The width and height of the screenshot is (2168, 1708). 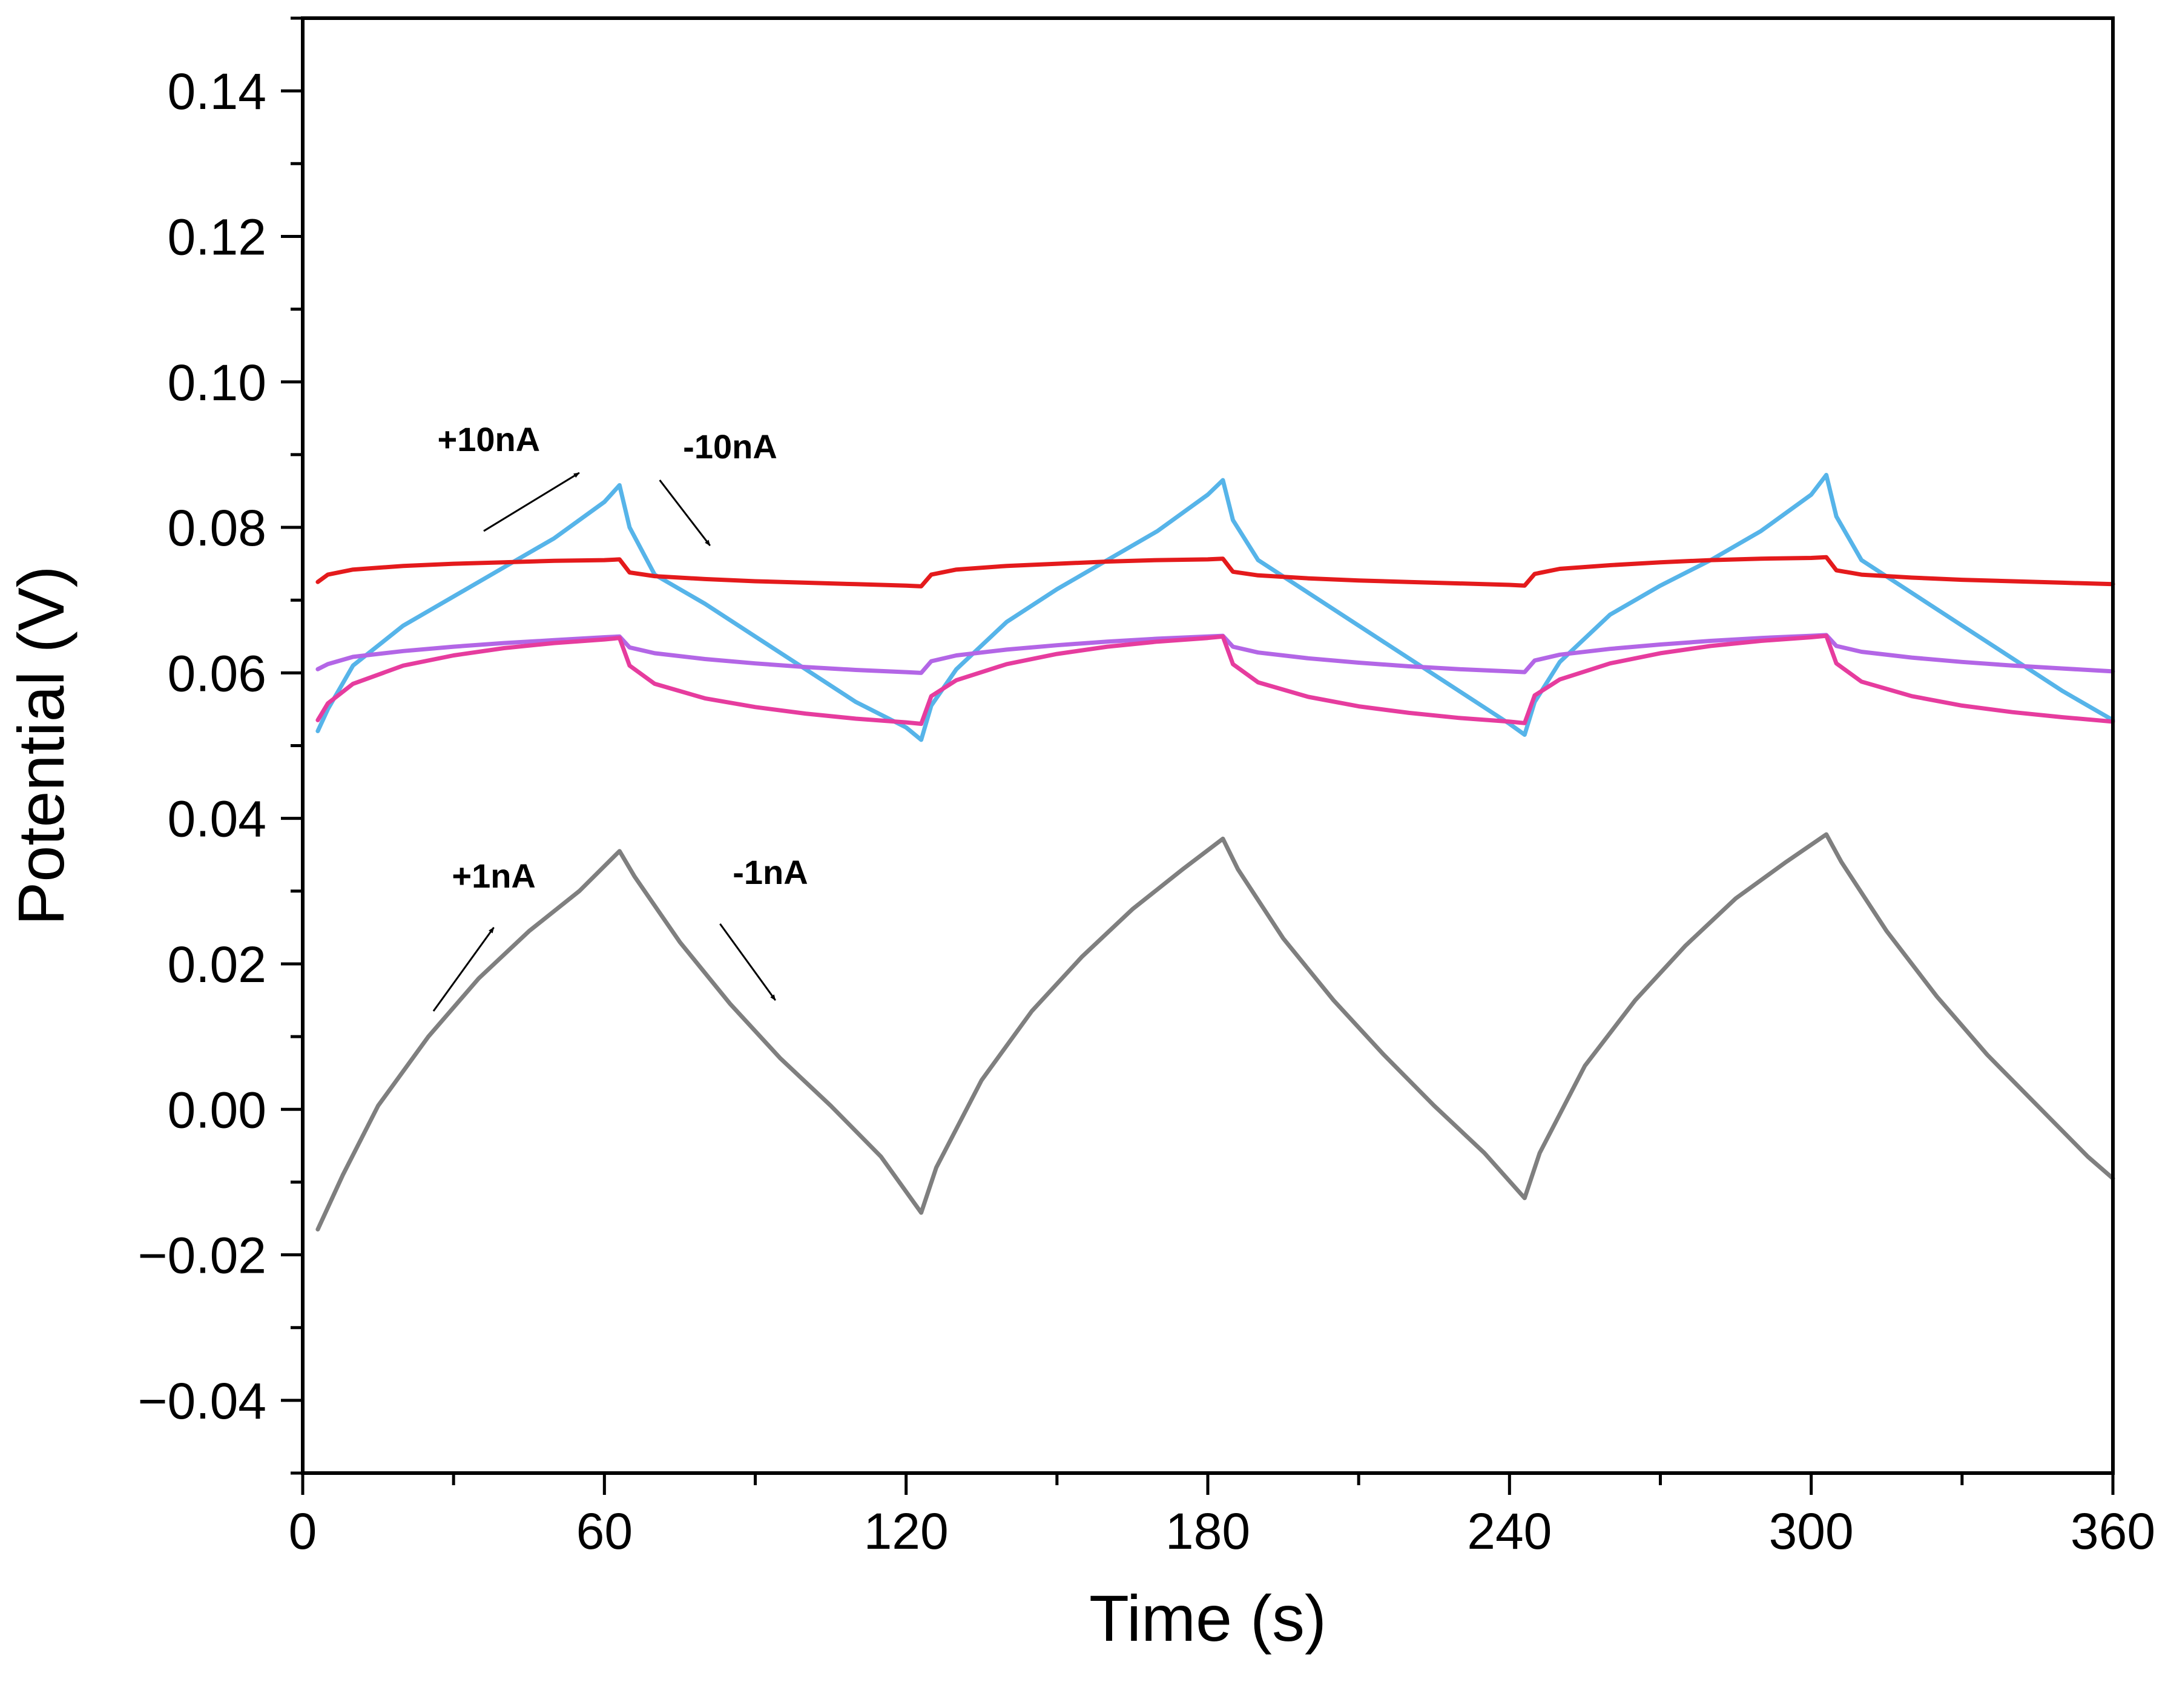 I want to click on y-tick-label: −0.04, so click(x=202, y=1401).